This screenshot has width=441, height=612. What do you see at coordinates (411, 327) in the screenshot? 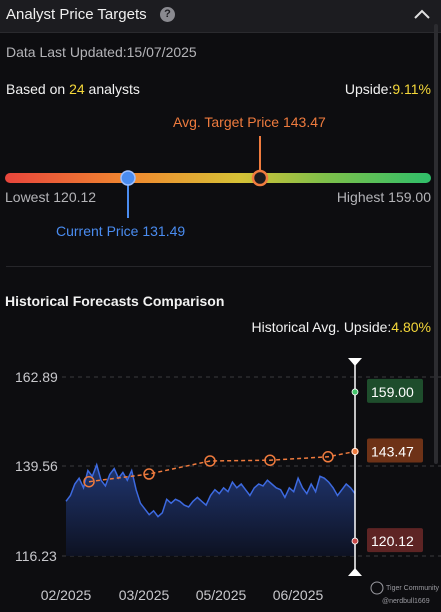
I see `historical-upside-value: 4.80%` at bounding box center [411, 327].